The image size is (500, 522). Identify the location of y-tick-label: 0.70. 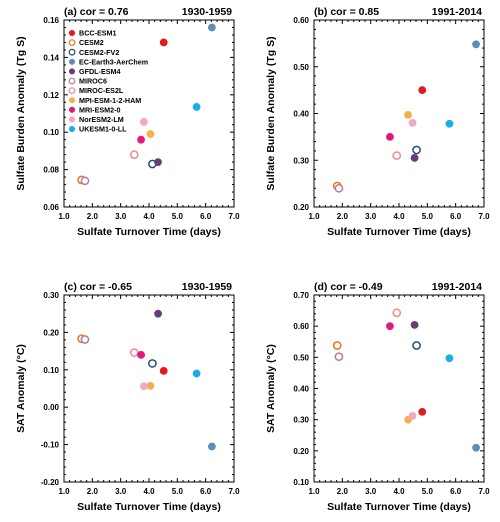
(301, 295).